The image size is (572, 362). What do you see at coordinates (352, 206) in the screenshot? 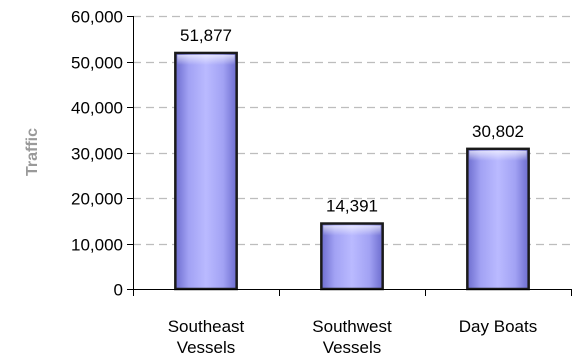
I see `data-label: 14,391` at bounding box center [352, 206].